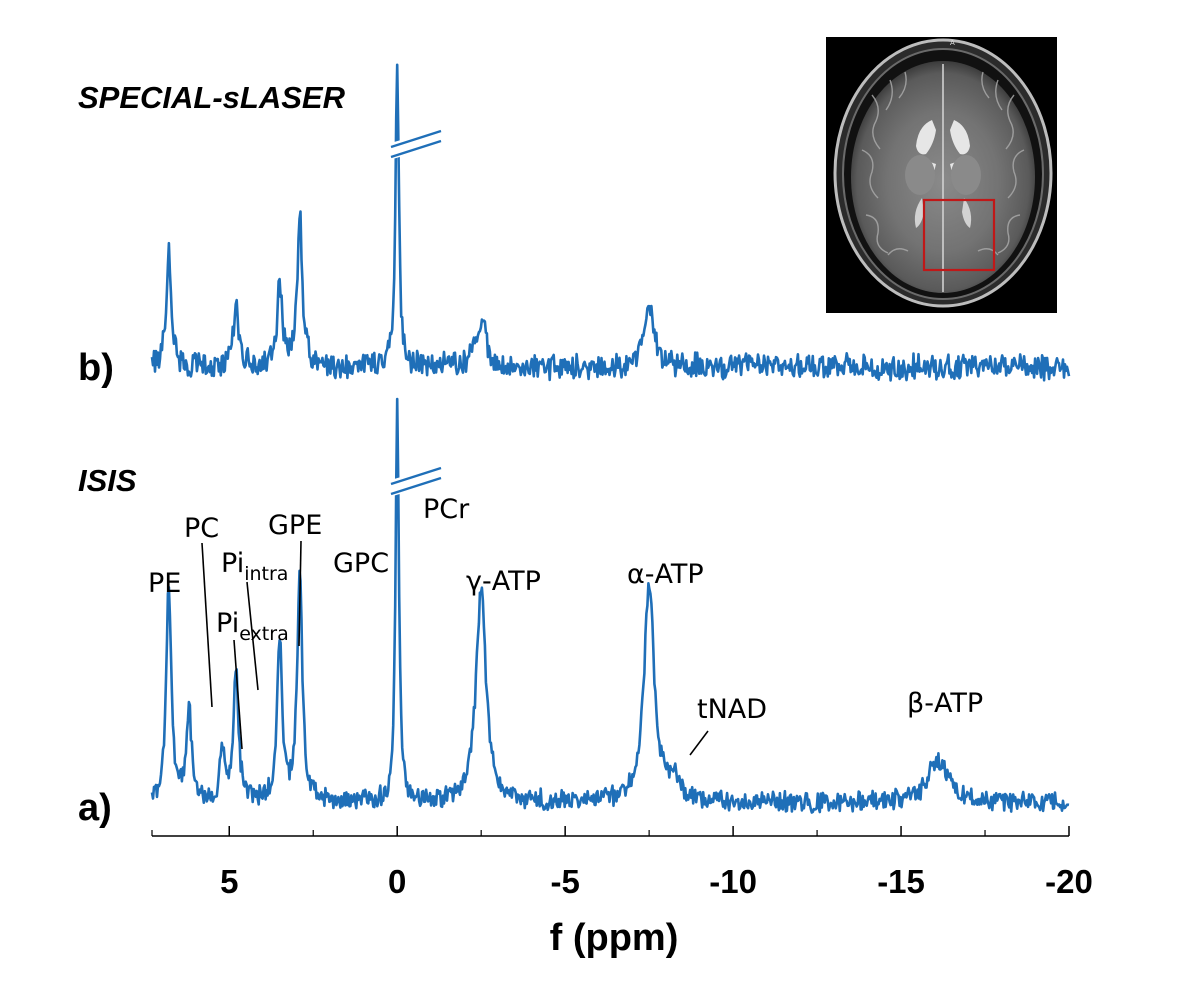 The image size is (1179, 995). Describe the element at coordinates (446, 509) in the screenshot. I see `annotation-pcr: PCr` at that location.